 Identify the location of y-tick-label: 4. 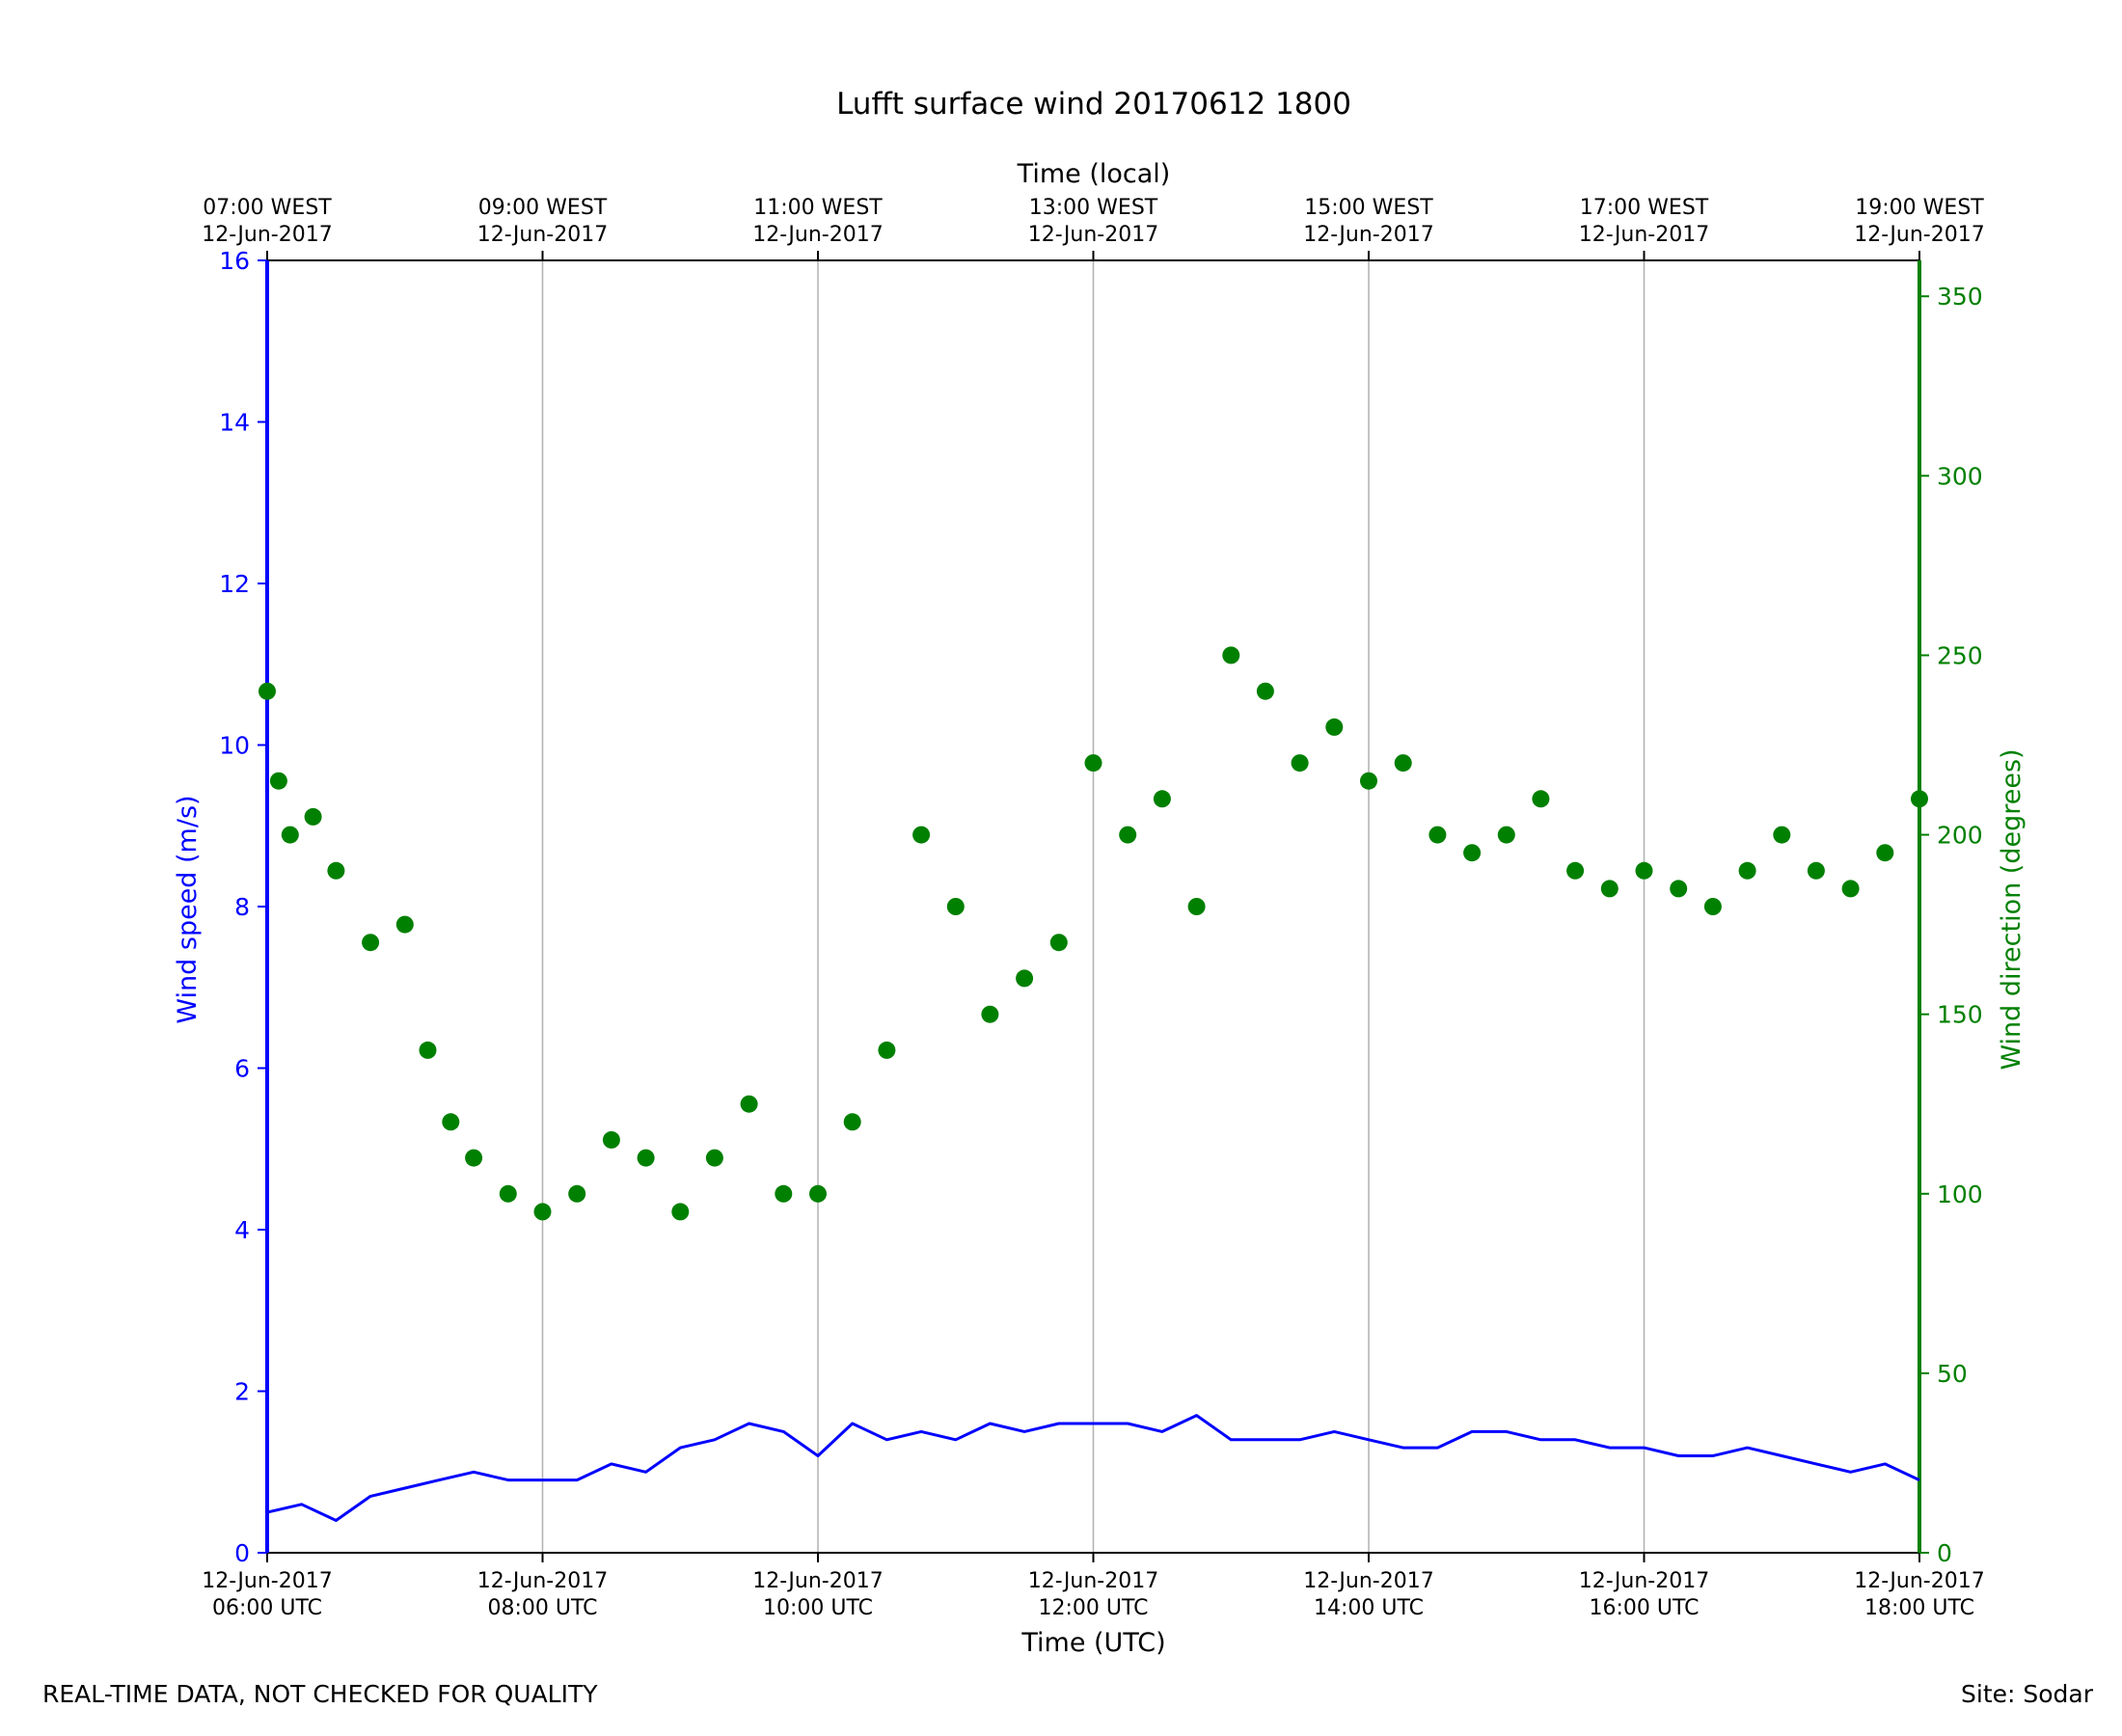
(242, 1230).